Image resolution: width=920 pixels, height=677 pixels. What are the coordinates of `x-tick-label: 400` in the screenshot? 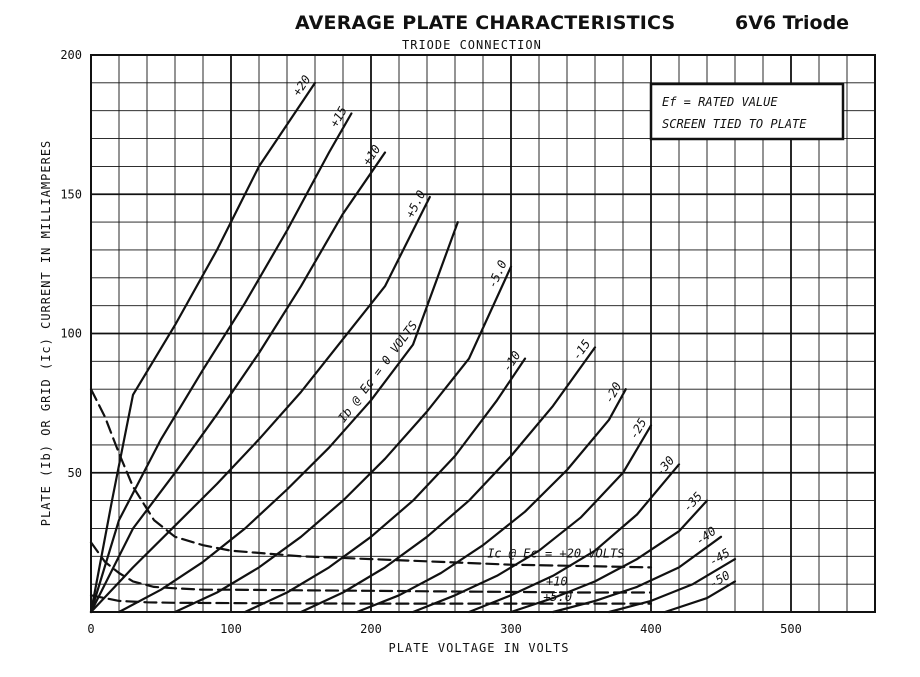 It's located at (651, 629).